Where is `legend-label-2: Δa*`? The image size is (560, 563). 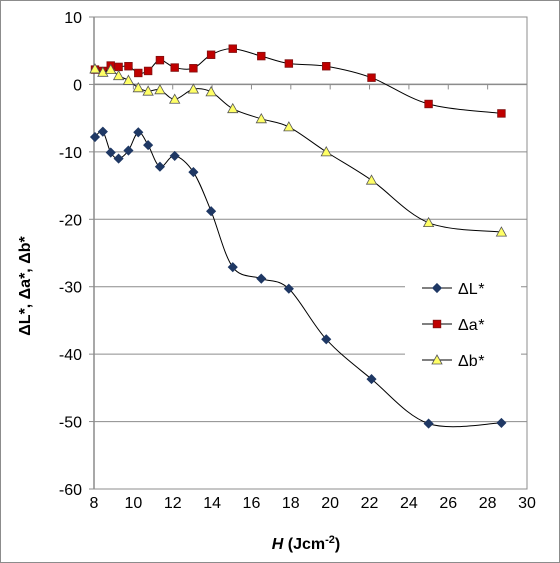
legend-label-2: Δa* is located at coordinates (471, 325).